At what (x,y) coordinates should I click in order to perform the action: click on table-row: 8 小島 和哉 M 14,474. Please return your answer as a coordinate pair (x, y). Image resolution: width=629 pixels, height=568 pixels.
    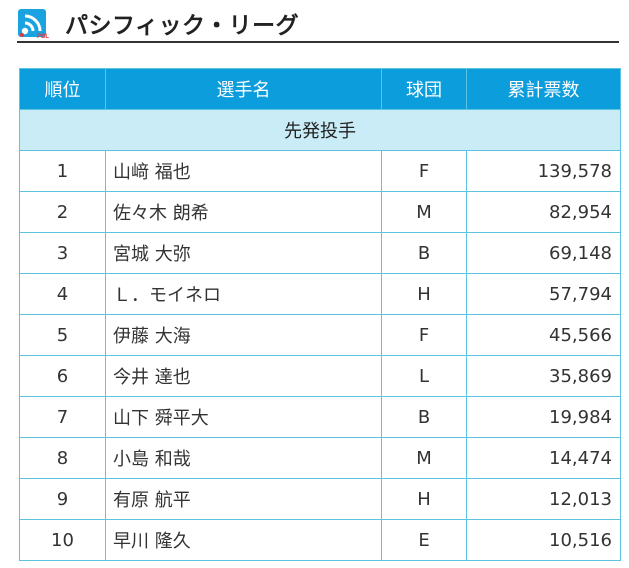
    Looking at the image, I should click on (320, 458).